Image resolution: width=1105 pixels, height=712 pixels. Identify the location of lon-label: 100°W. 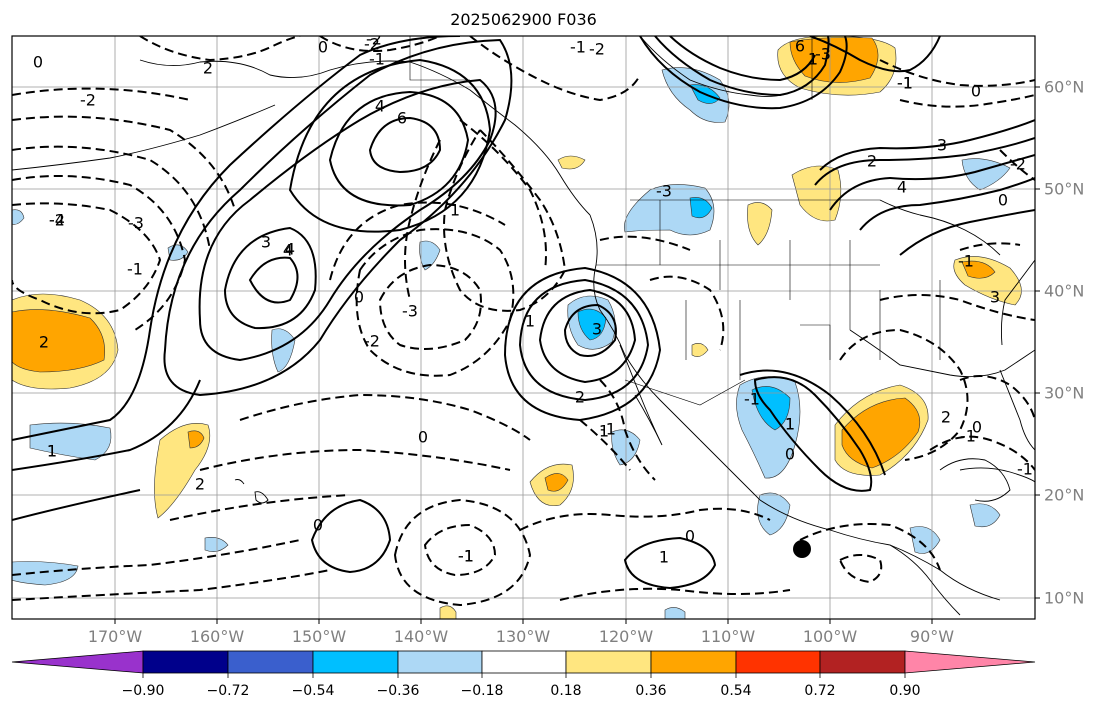
(830, 636).